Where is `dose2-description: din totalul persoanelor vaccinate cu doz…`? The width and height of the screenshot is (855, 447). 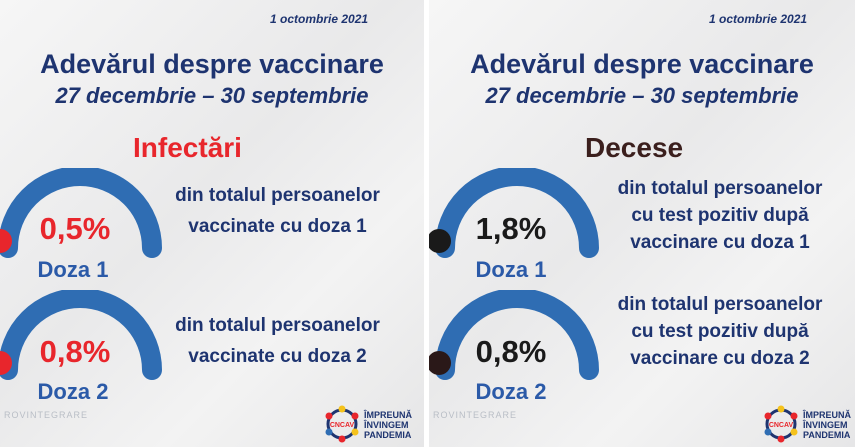
dose2-description: din totalul persoanelor vaccinate cu doz… is located at coordinates (277, 341).